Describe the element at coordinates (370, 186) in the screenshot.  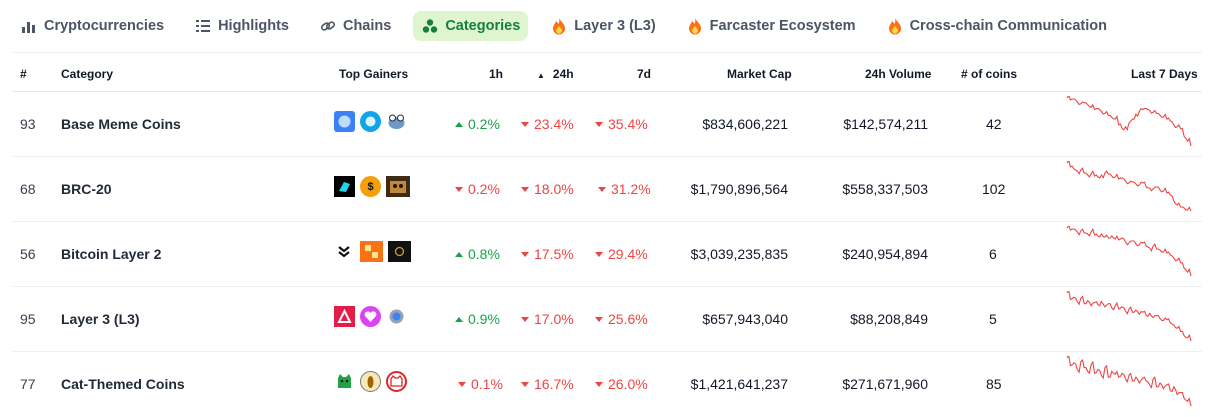
I see `coin-icon-orange: $` at that location.